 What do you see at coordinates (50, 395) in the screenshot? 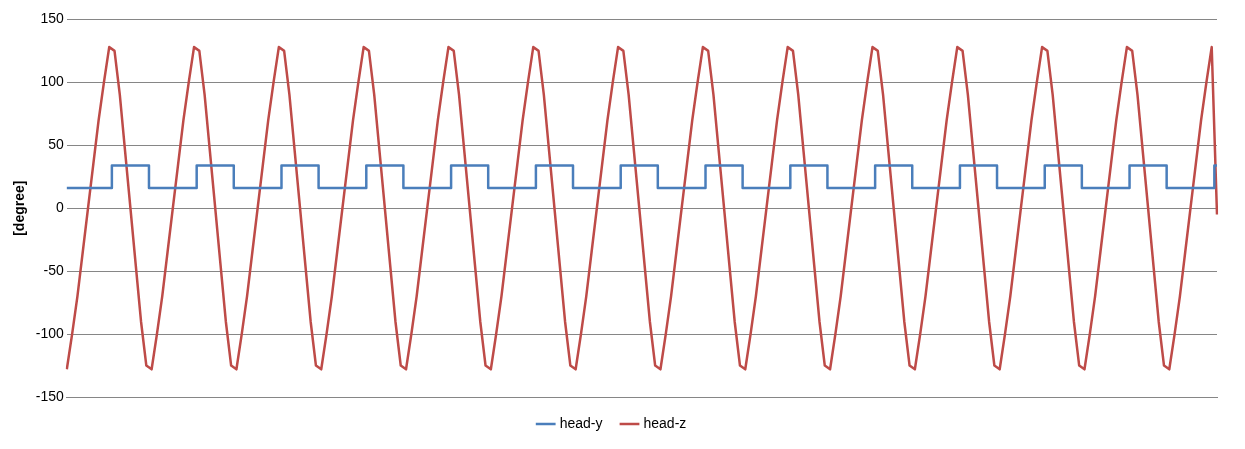
I see `y-tick-label: -150` at bounding box center [50, 395].